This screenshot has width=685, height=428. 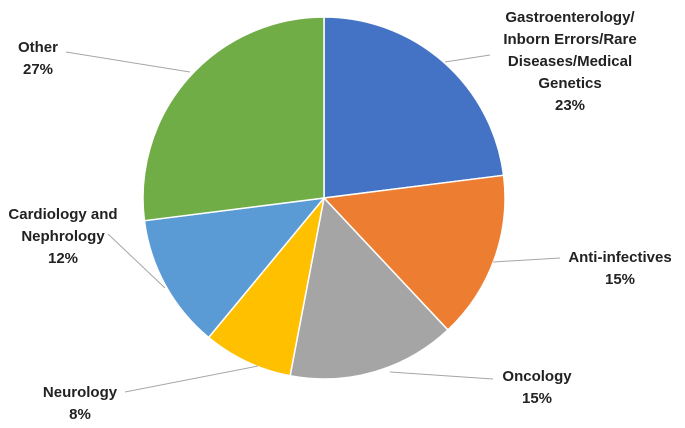 What do you see at coordinates (63, 258) in the screenshot?
I see `slice-percent-label-4: 12%` at bounding box center [63, 258].